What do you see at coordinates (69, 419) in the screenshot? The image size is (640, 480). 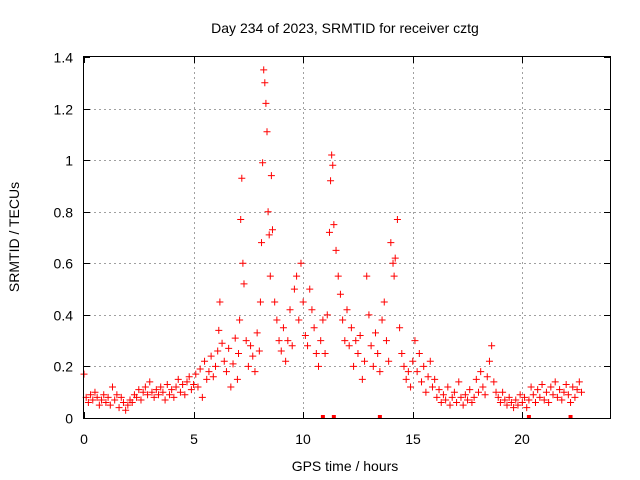 I see `y-tick-label: 0` at bounding box center [69, 419].